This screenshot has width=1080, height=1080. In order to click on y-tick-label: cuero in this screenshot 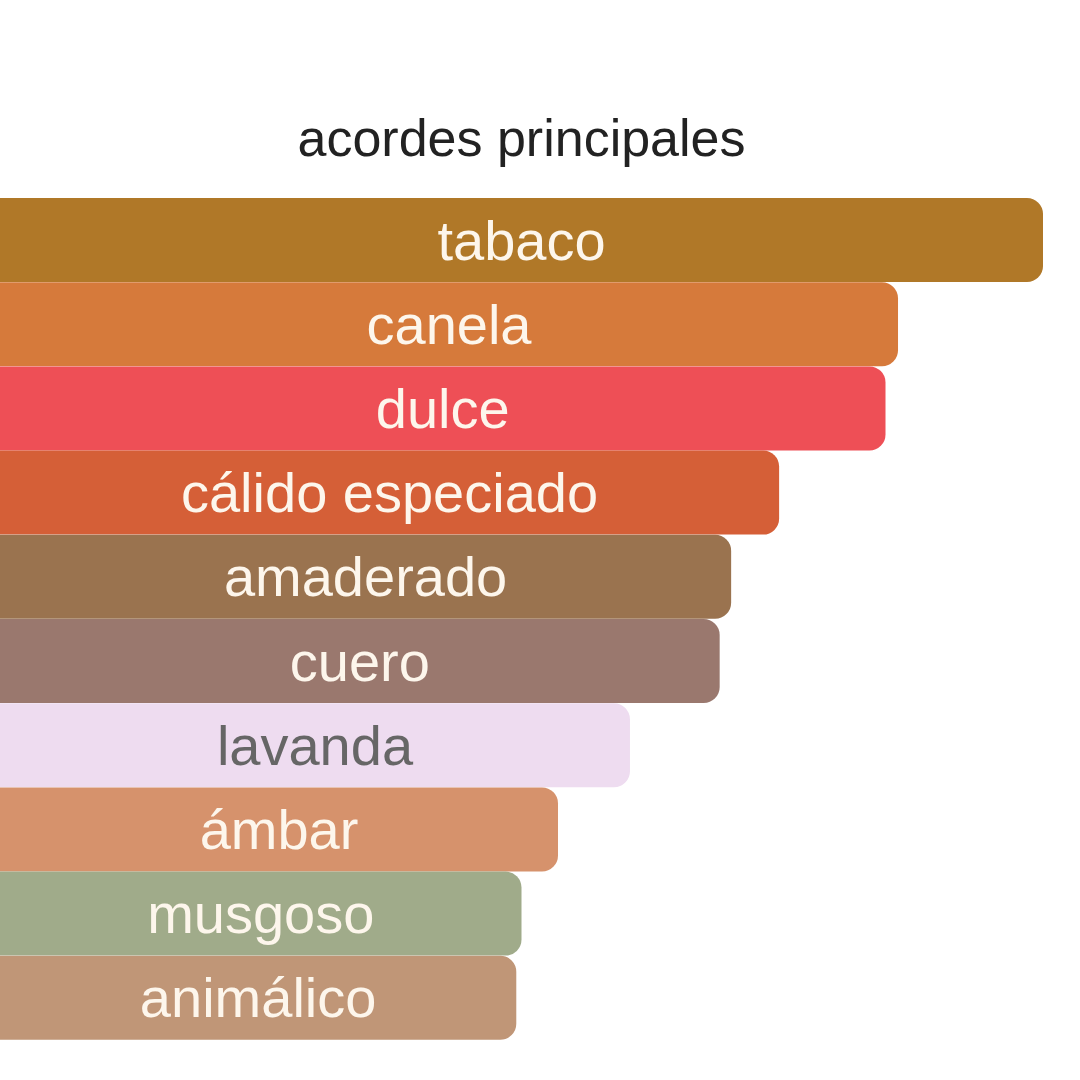, I will do `click(359, 661)`.